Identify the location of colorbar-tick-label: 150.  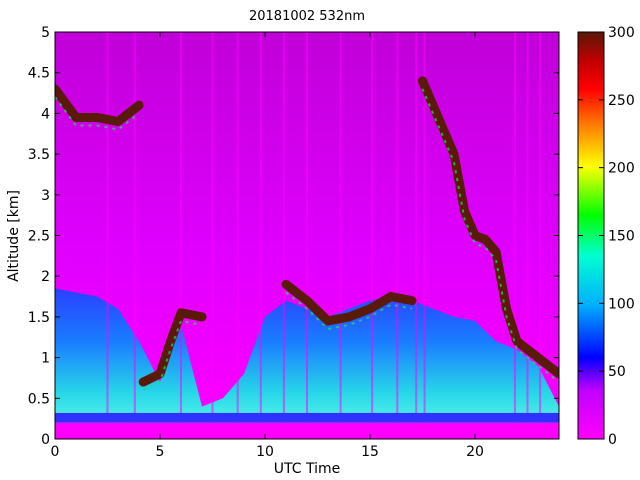
(621, 237).